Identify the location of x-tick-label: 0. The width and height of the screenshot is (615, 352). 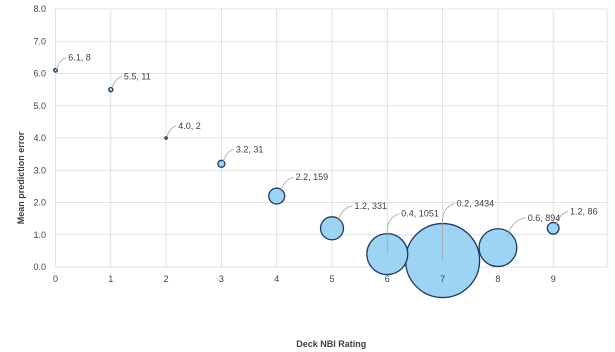
(55, 279).